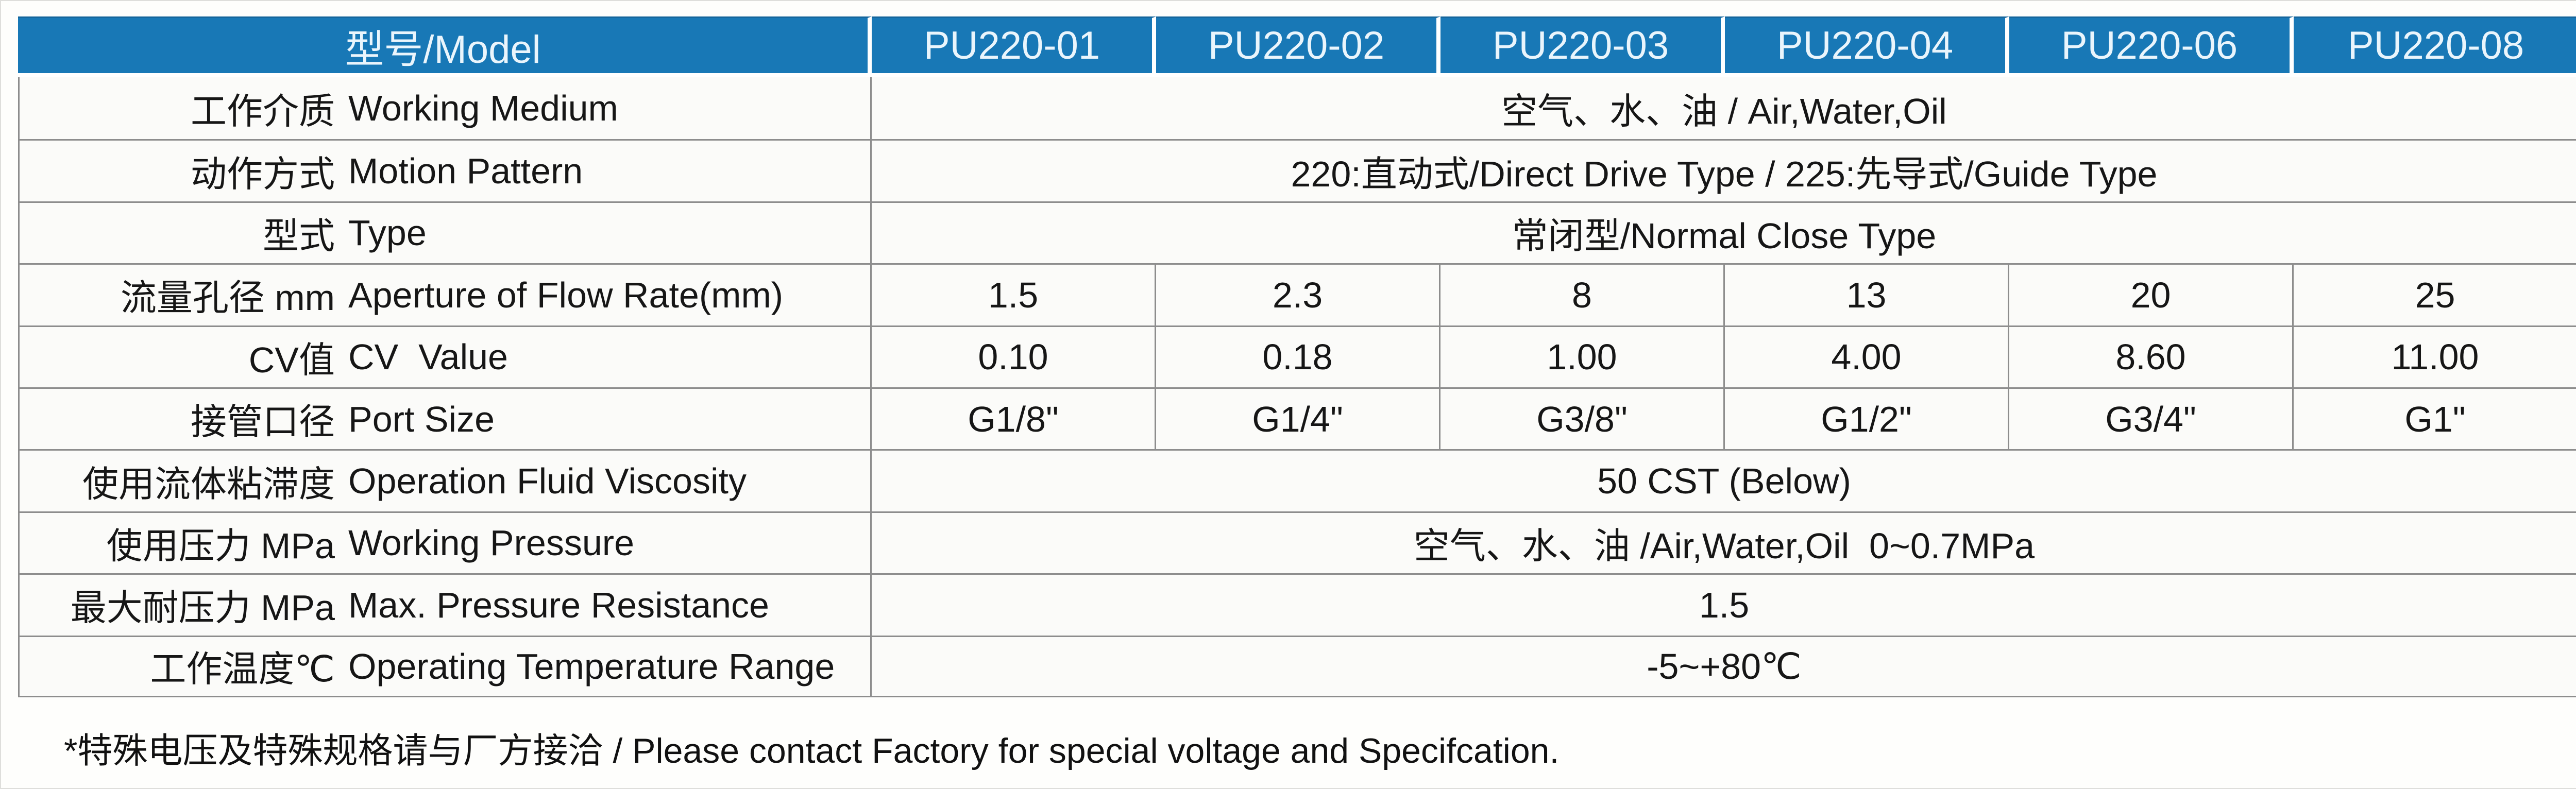 The height and width of the screenshot is (789, 2576). What do you see at coordinates (491, 543) in the screenshot?
I see `row-label-en: Working Pressure` at bounding box center [491, 543].